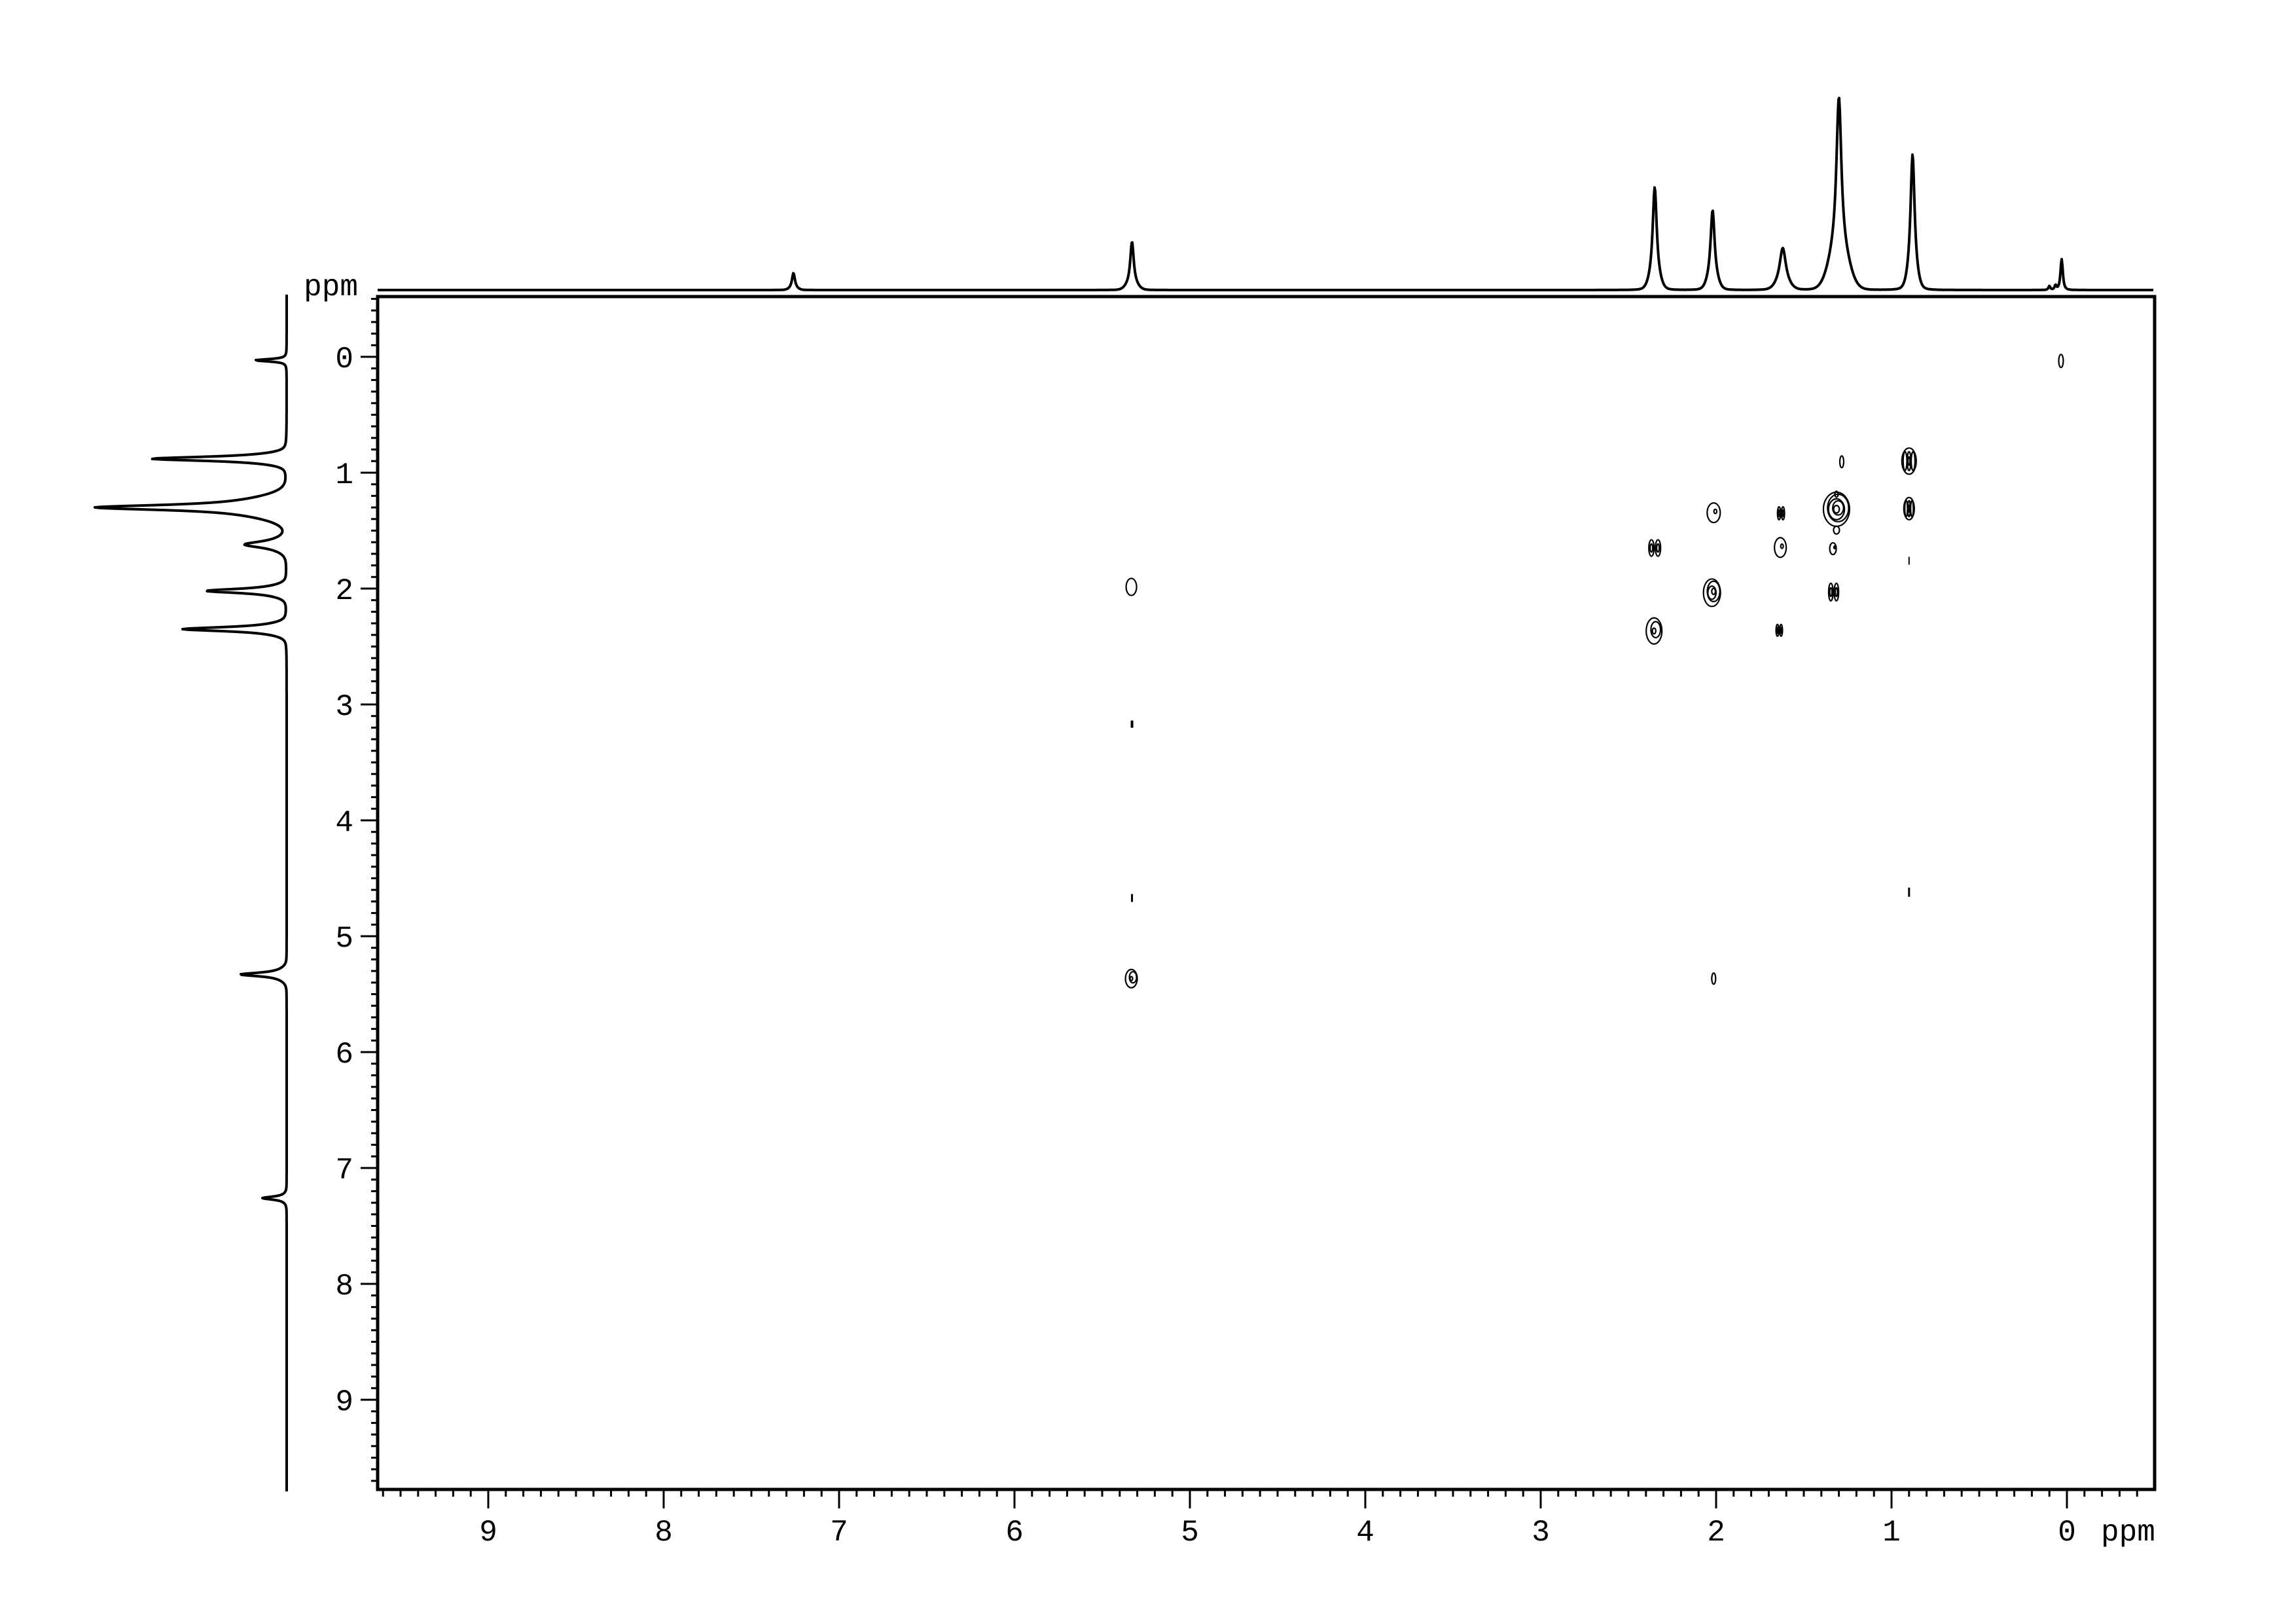 The height and width of the screenshot is (1623, 2296). I want to click on y-axis-tick-label-4: 4, so click(344, 823).